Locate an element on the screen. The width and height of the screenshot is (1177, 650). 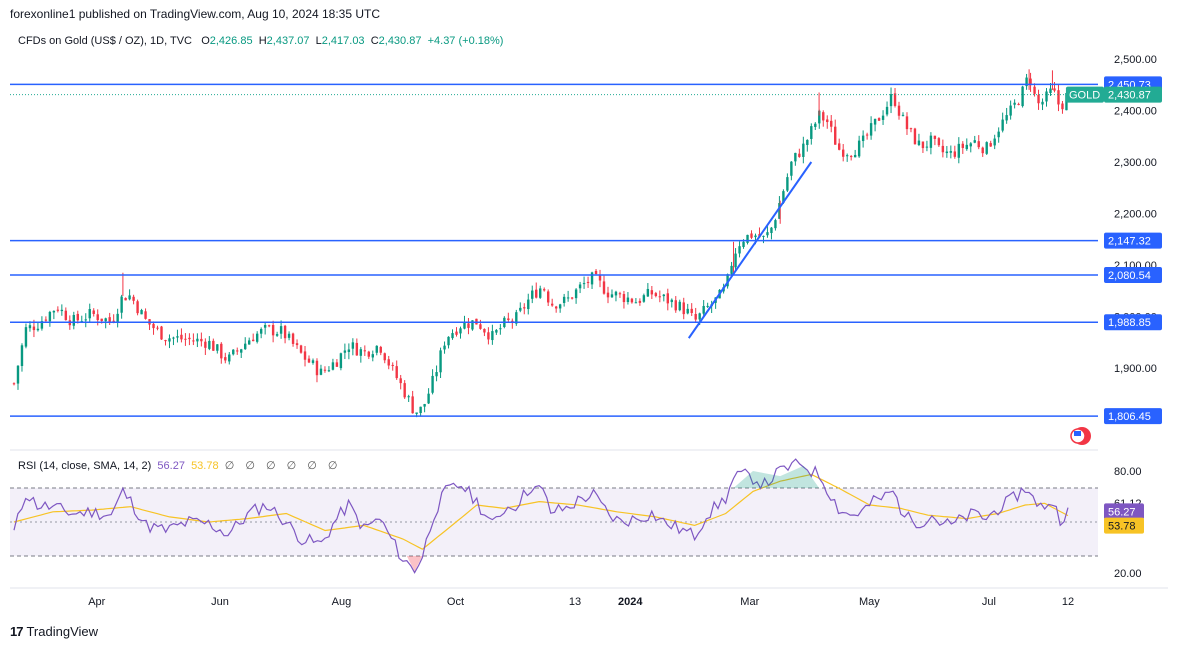
rsi-hidden-values: ∅ ∅ ∅ ∅ ∅ ∅ is located at coordinates (283, 466).